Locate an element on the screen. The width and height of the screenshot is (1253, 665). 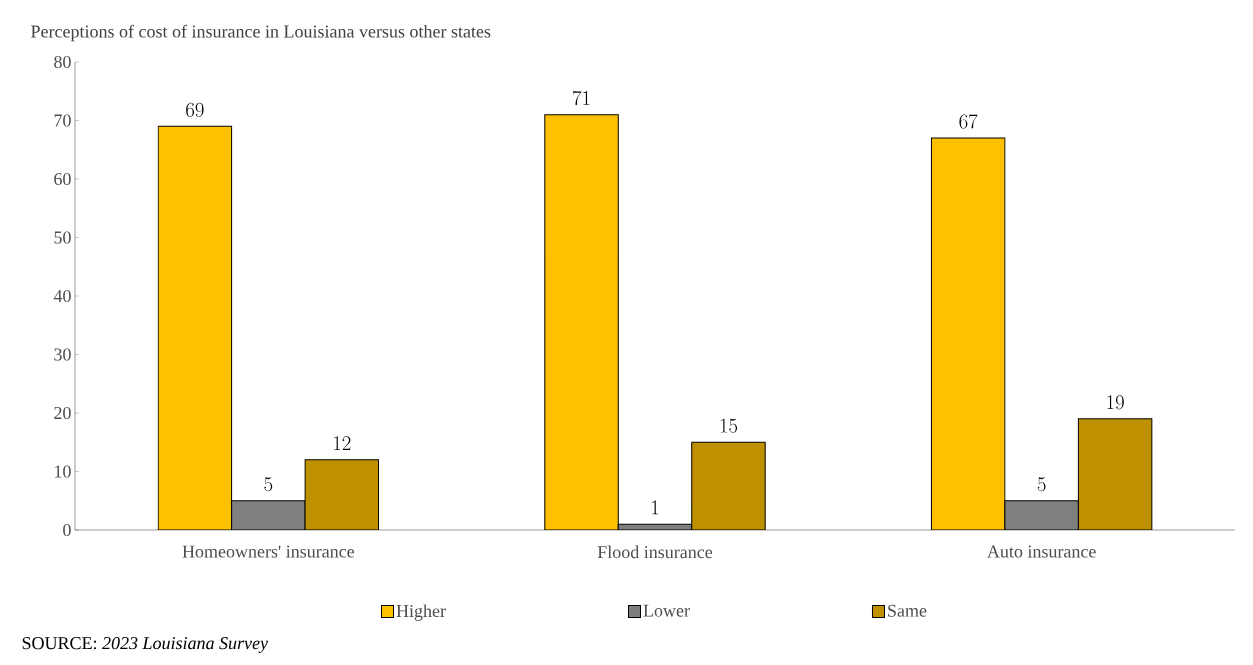
y-tick-label: 0 is located at coordinates (67, 530).